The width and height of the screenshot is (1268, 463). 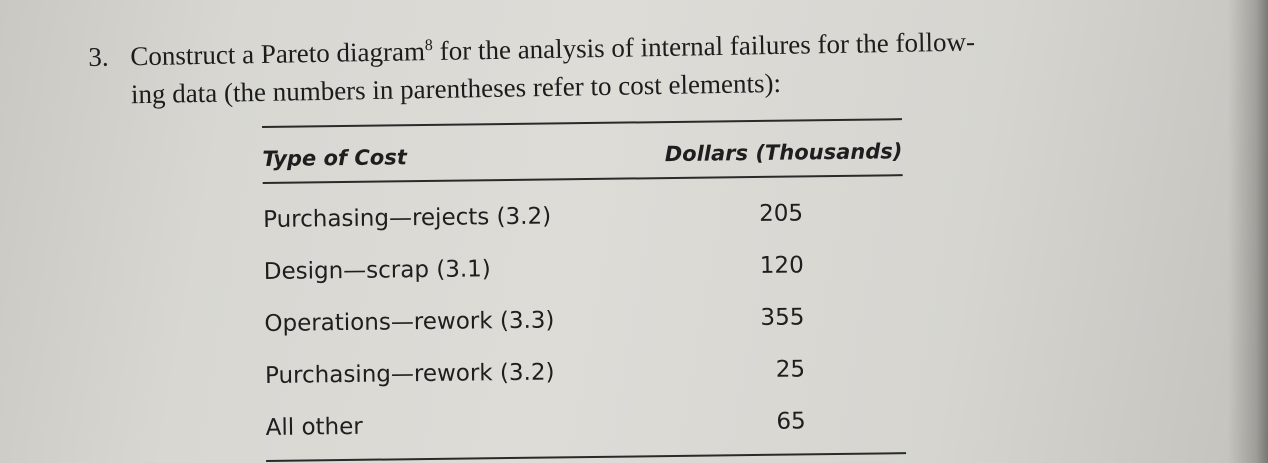 I want to click on page-edge-shadow, so click(x=1248, y=231).